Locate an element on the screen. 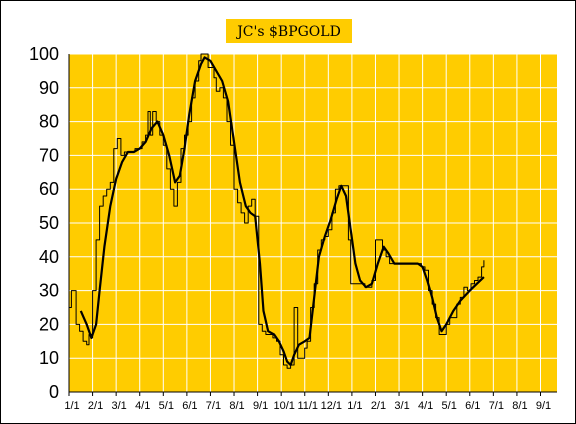  y-tick-label: 30 is located at coordinates (49, 291).